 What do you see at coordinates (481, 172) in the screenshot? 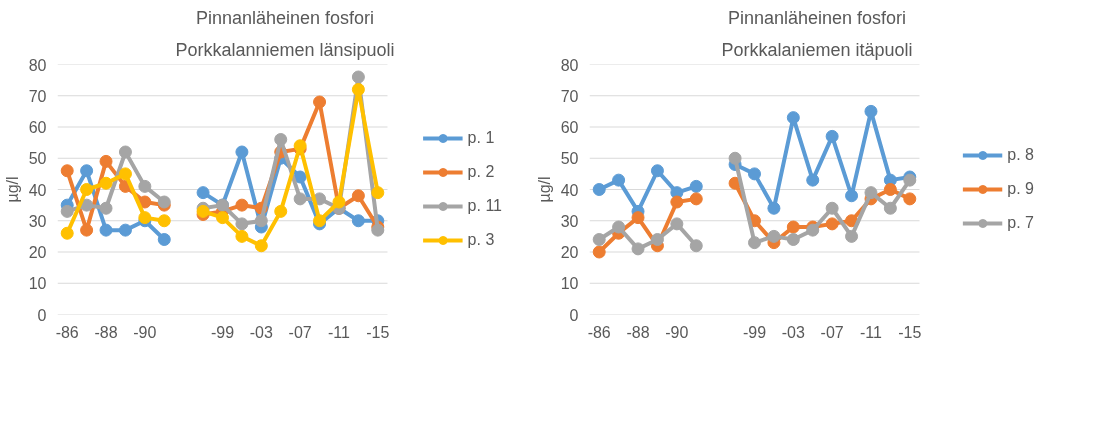
I see `legend-label: p. 2` at bounding box center [481, 172].